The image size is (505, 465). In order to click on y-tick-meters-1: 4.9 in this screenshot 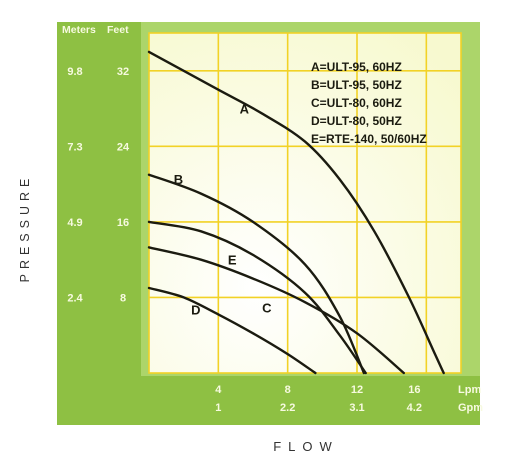, I will do `click(74, 223)`.